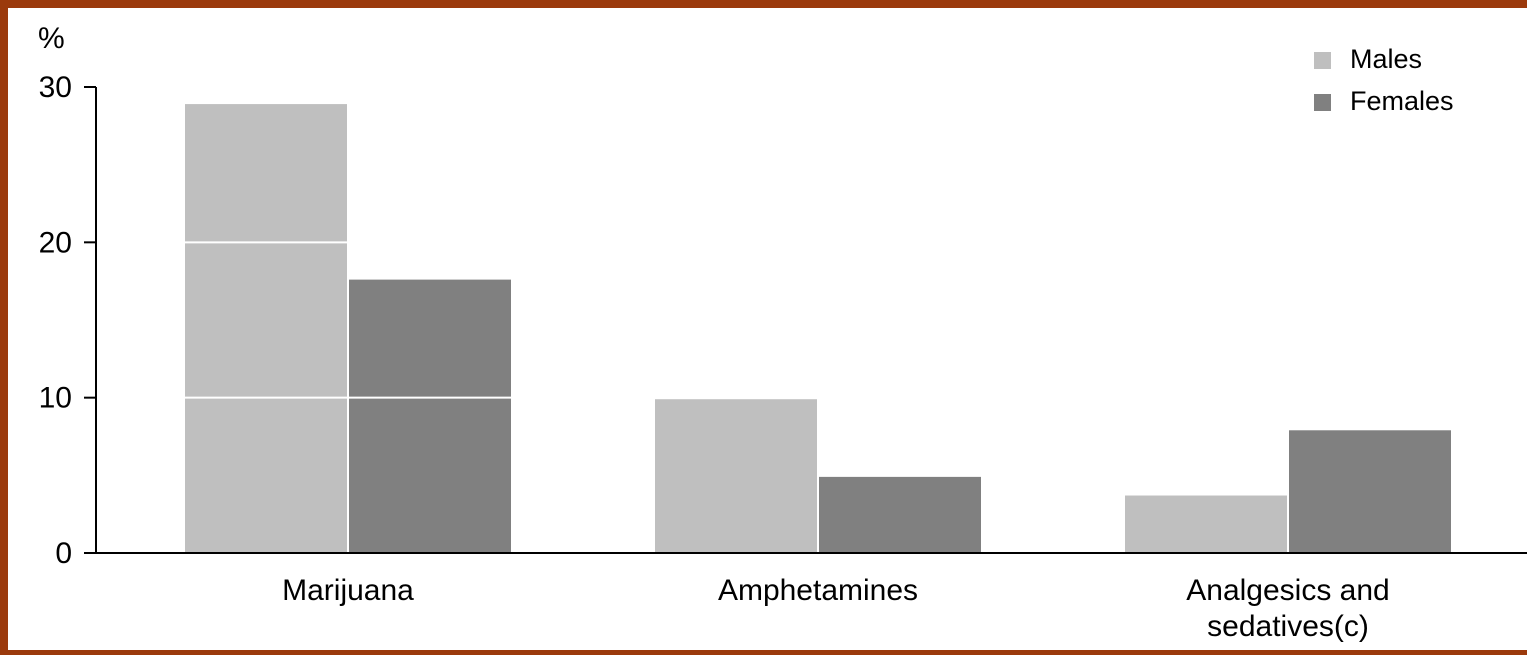 The image size is (1527, 655). What do you see at coordinates (1322, 102) in the screenshot?
I see `legend-swatch-females` at bounding box center [1322, 102].